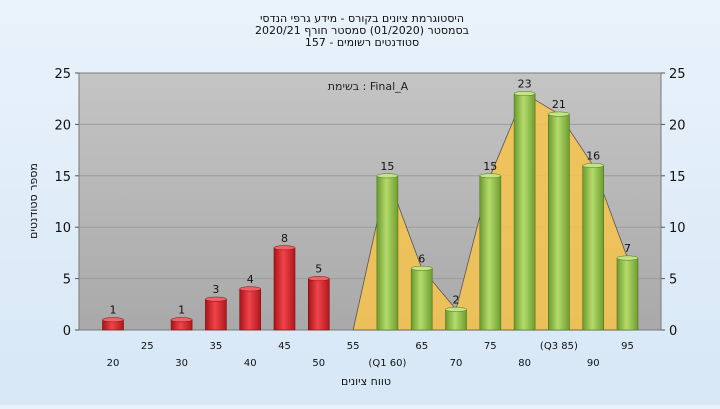 The height and width of the screenshot is (409, 720). Describe the element at coordinates (524, 363) in the screenshot. I see `x-tick-label: 80` at that location.